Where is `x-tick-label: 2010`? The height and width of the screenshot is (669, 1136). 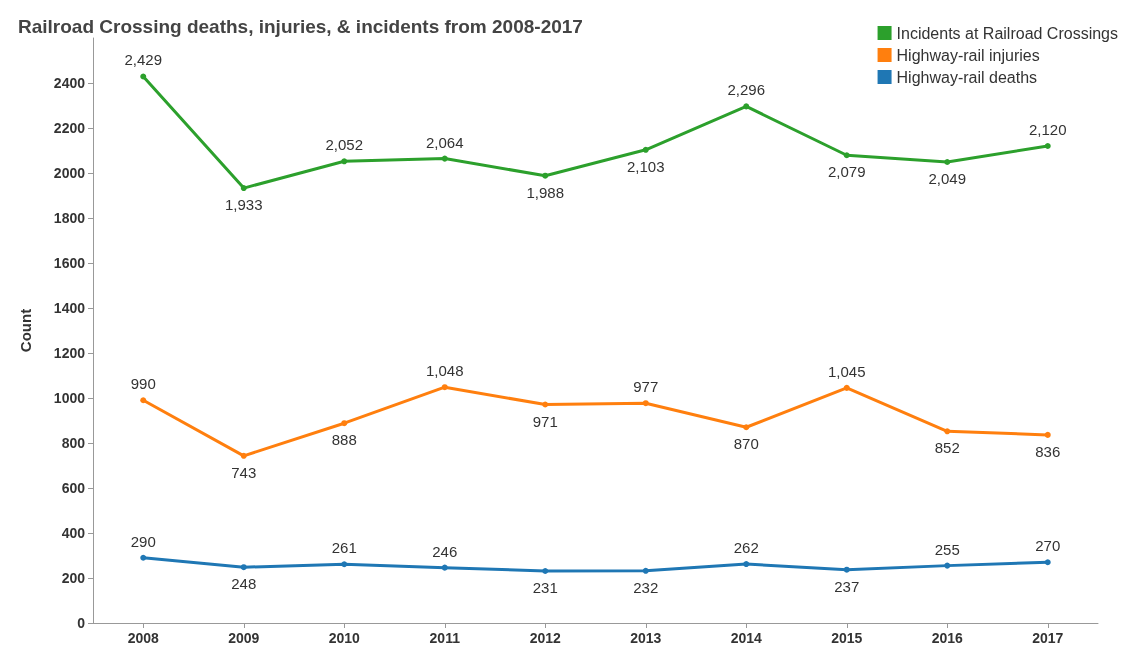
x-tick-label: 2010 is located at coordinates (344, 638).